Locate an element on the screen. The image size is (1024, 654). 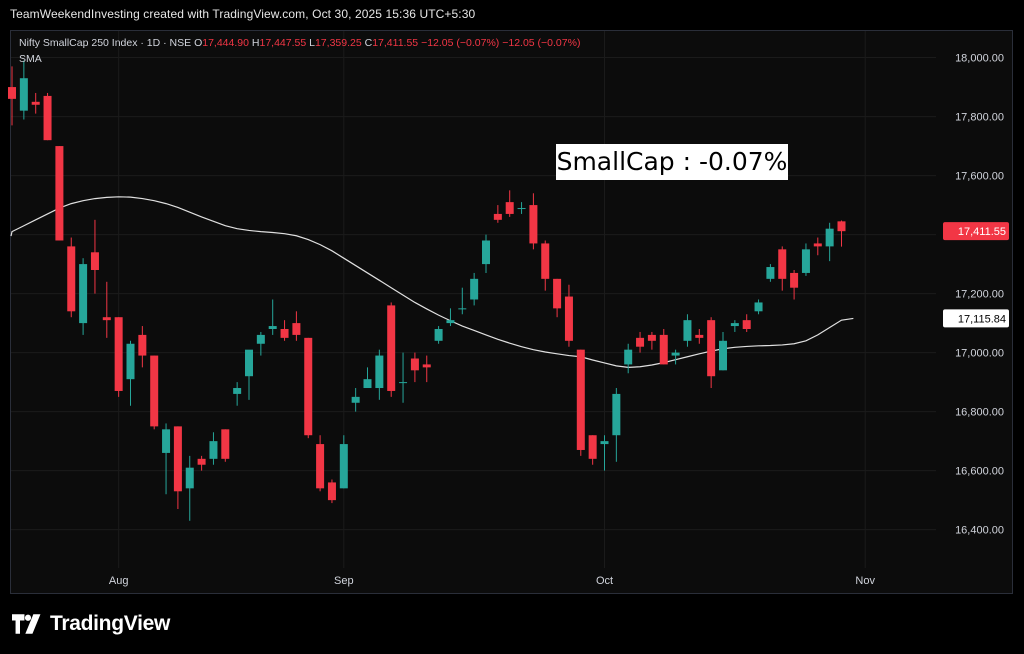
symbol-label: Nifty SmallCap 250 Index · 1D · NSE is located at coordinates (105, 43).